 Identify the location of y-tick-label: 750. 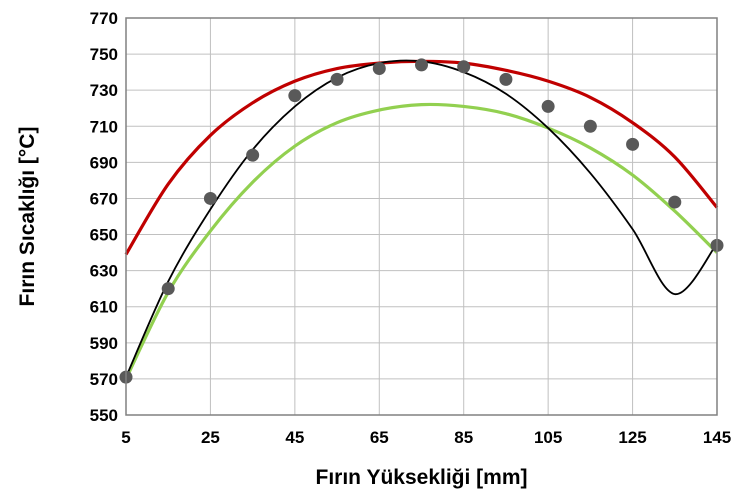
(104, 54).